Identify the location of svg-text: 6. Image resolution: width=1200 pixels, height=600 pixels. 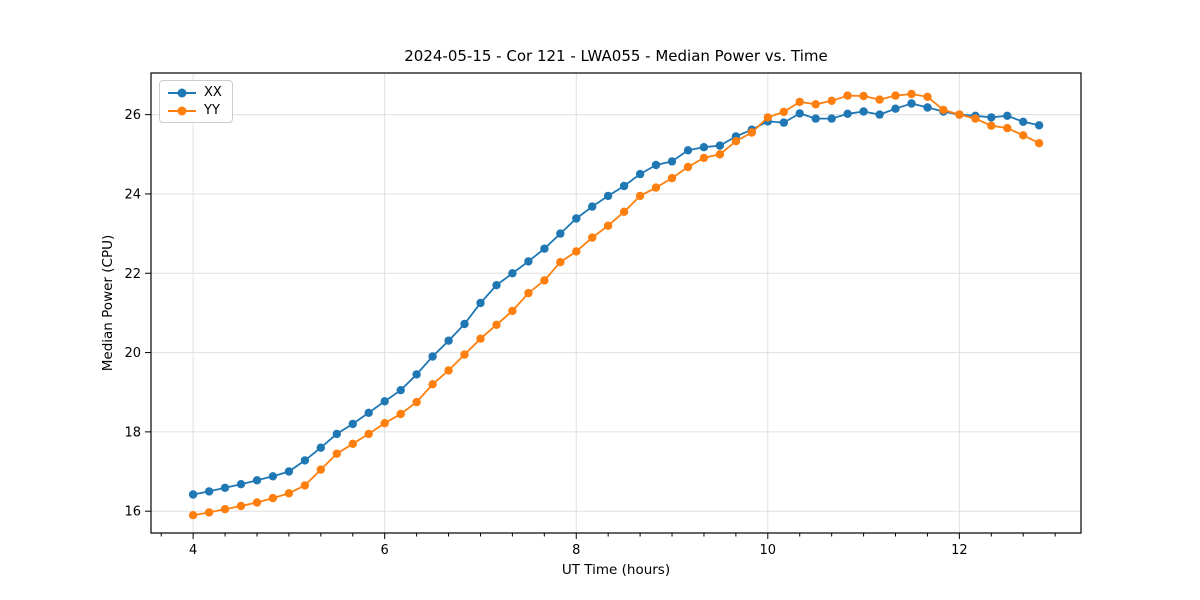
(385, 550).